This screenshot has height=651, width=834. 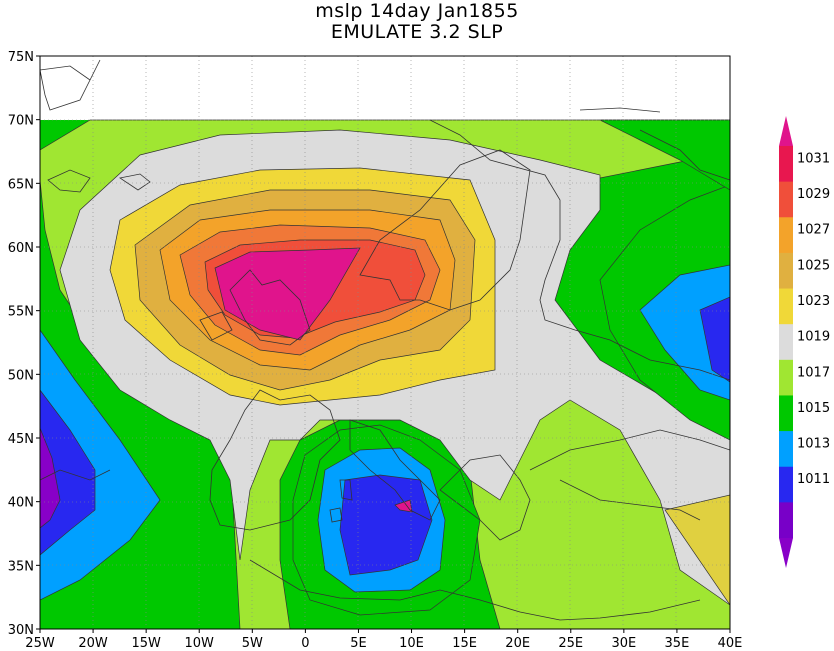 What do you see at coordinates (21, 439) in the screenshot?
I see `y-tick-label: 45N` at bounding box center [21, 439].